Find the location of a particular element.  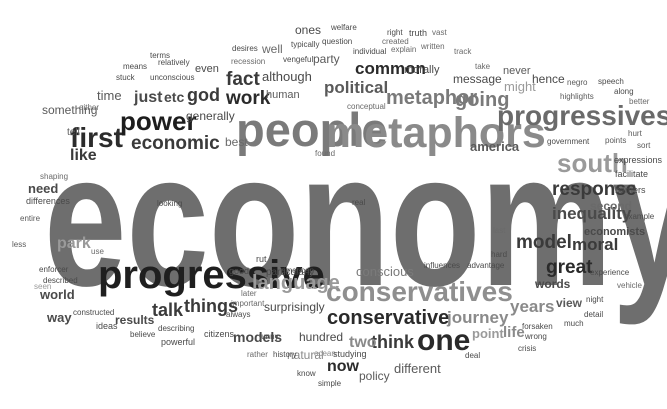

cloud-word: great is located at coordinates (569, 267).